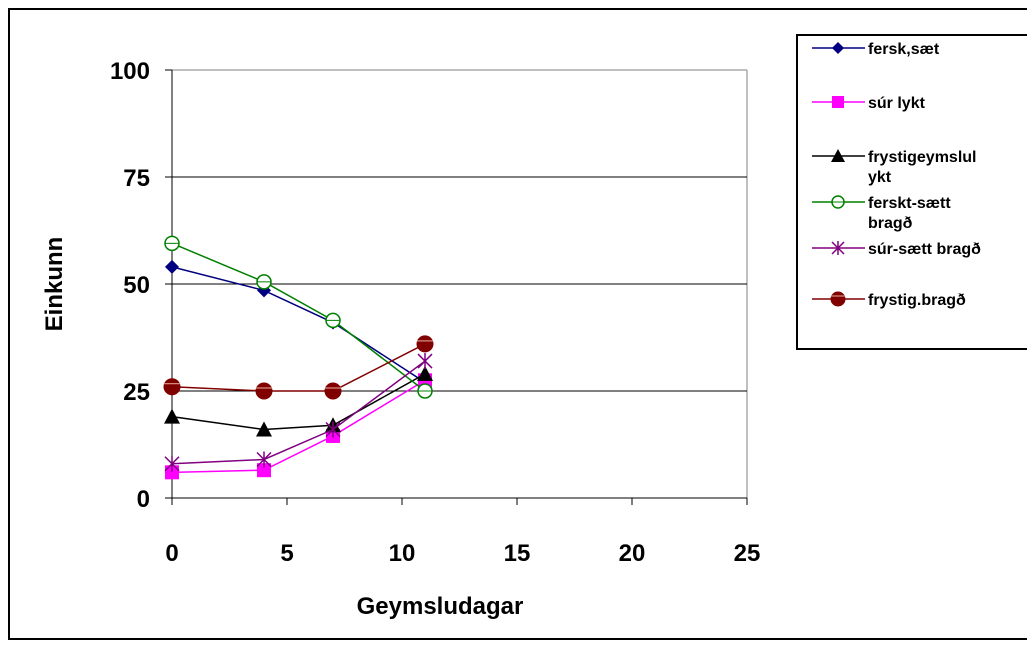 The image size is (1027, 648). I want to click on legend-label: súr lykt, so click(897, 103).